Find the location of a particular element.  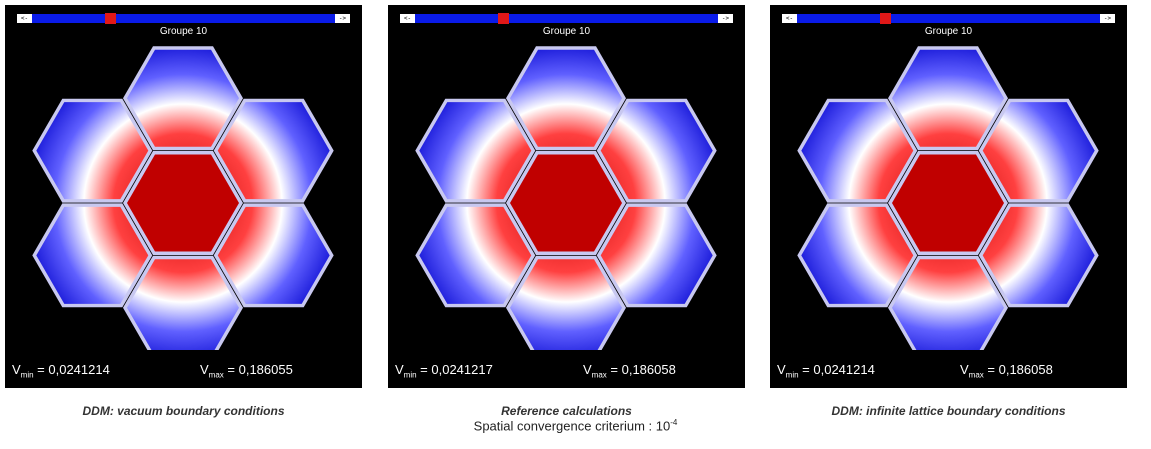

convergence-text: Spatial convergence criterium : 10 is located at coordinates (572, 425).